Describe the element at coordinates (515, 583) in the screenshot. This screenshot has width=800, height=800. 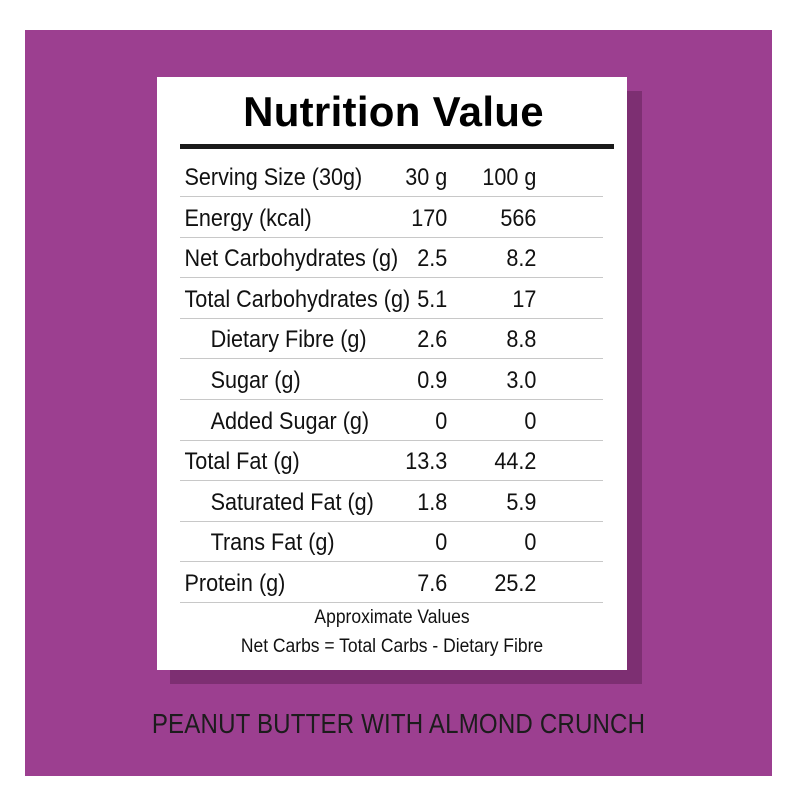
I see `value-per-100g: 25.2` at that location.